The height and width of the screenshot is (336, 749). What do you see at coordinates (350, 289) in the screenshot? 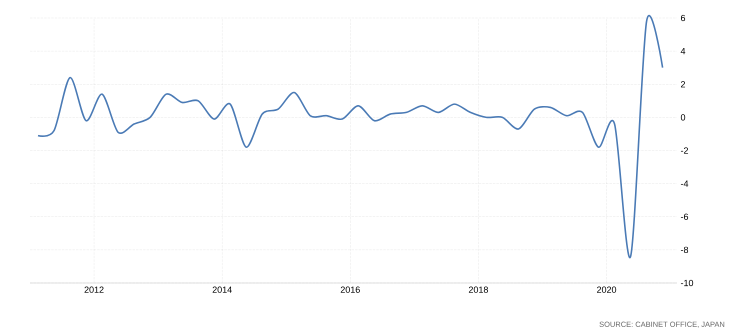
I see `x-tick-label: 2016` at bounding box center [350, 289].